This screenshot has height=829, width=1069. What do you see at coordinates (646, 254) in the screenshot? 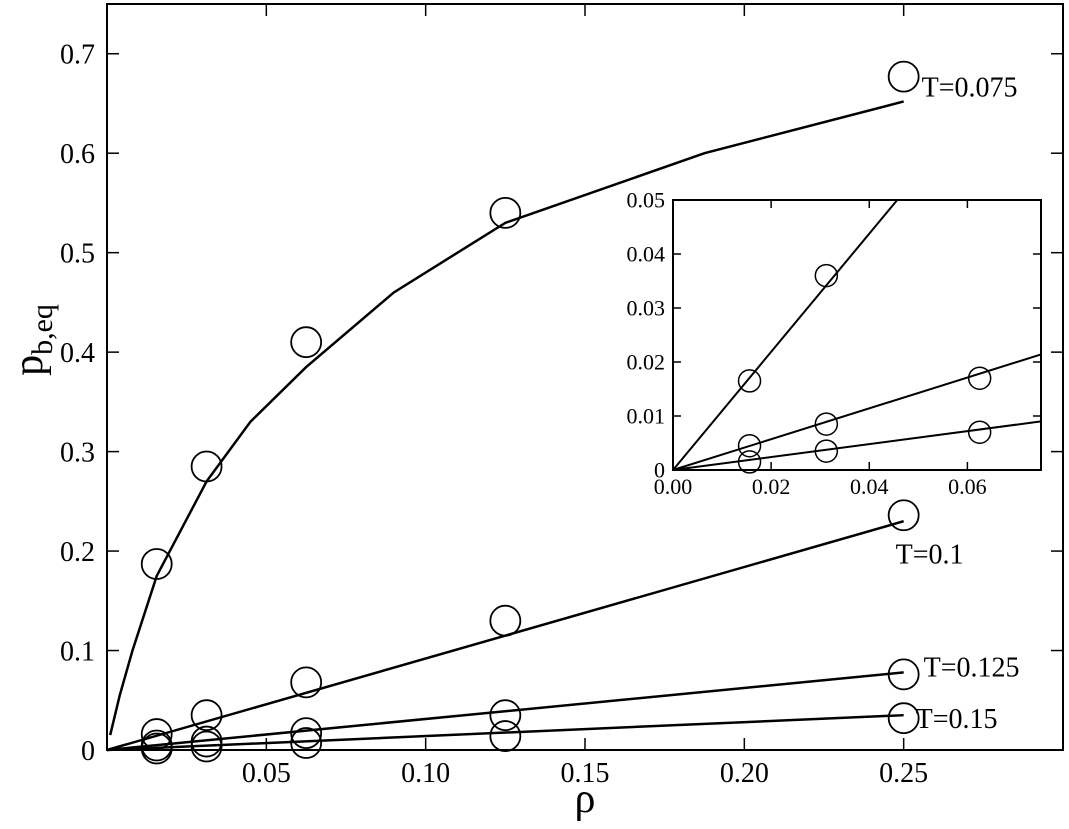
I see `y-tick-label: 0.04` at bounding box center [646, 254].